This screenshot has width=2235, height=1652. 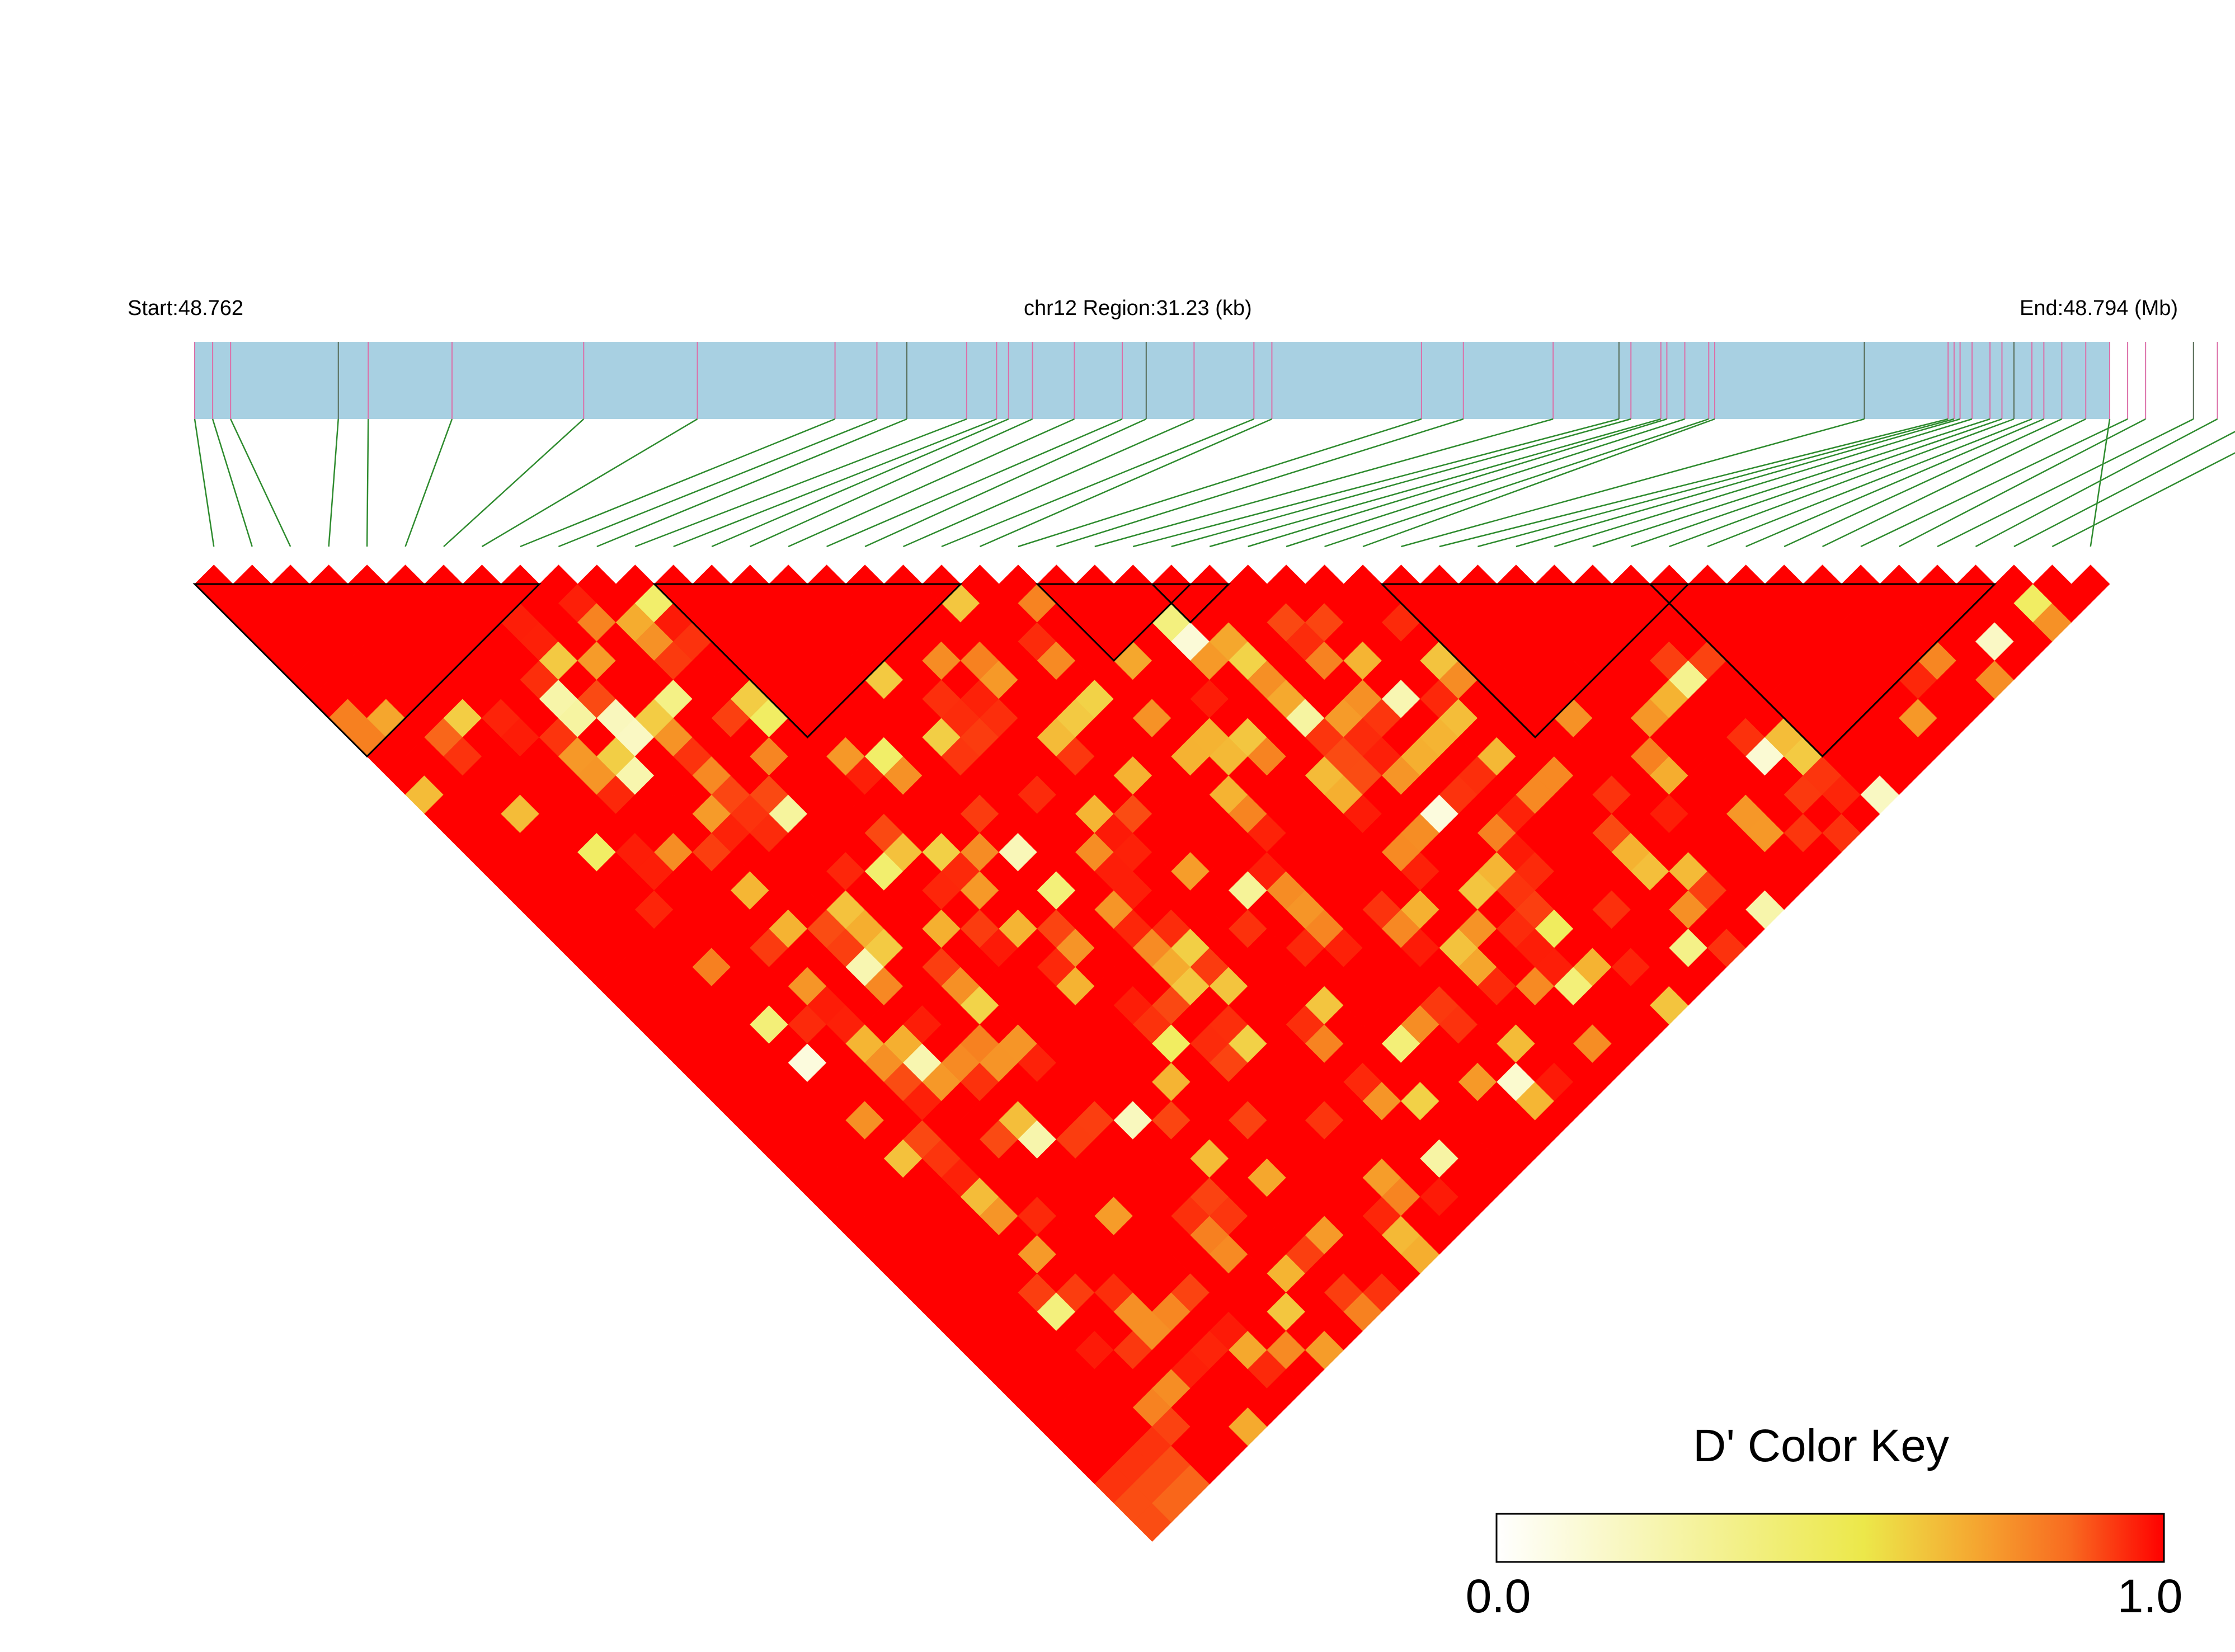 I want to click on color-key-max-label: 1.0, so click(x=2150, y=1596).